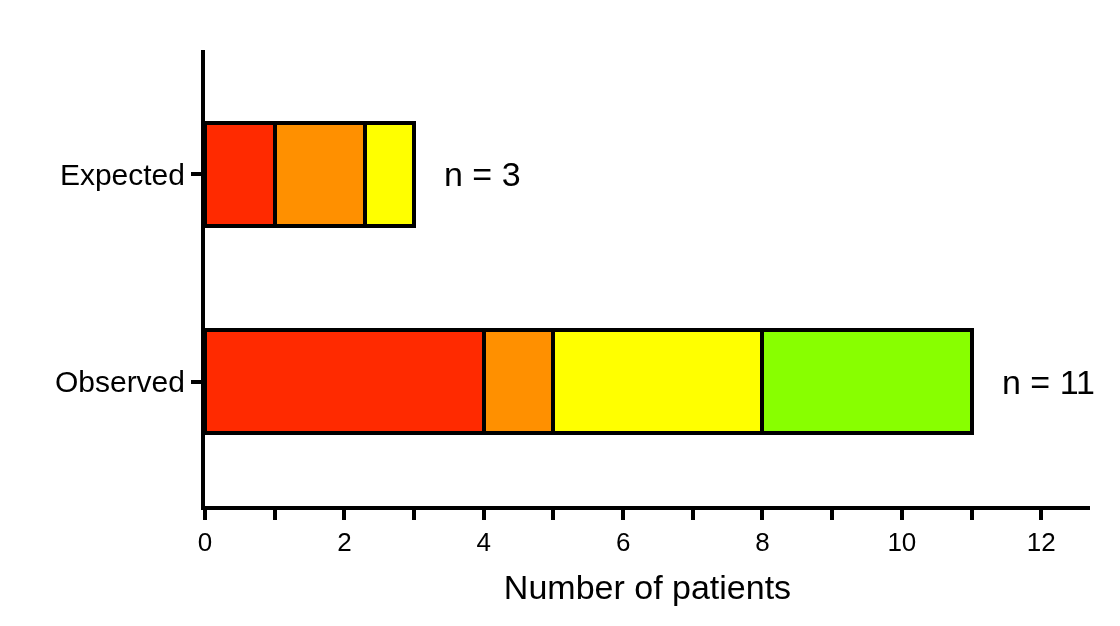  What do you see at coordinates (902, 542) in the screenshot?
I see `x-tick-label: 10` at bounding box center [902, 542].